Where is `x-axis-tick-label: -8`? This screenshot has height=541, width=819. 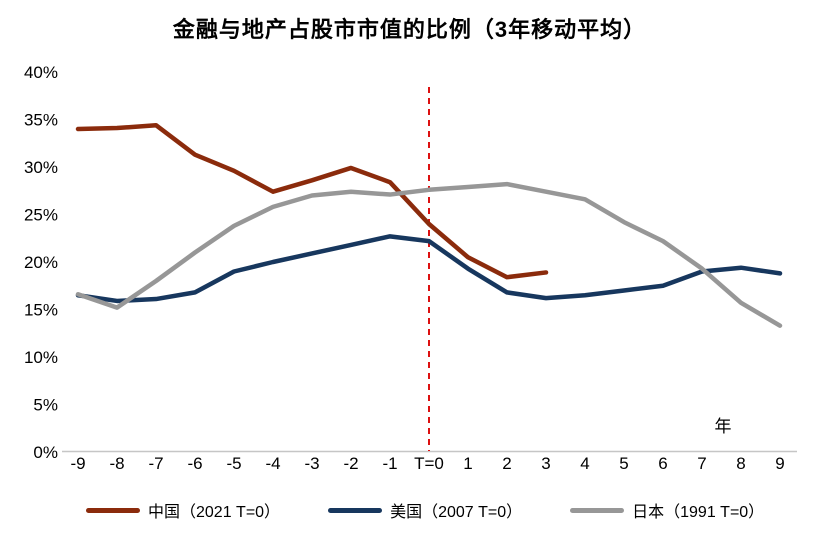 x-axis-tick-label: -8 is located at coordinates (116, 463).